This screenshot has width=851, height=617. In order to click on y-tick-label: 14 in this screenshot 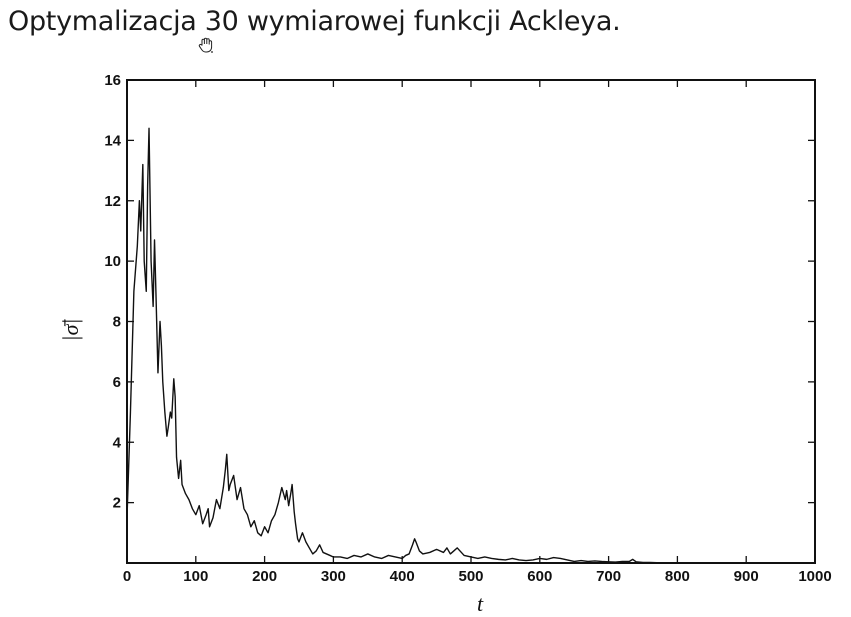, I will do `click(112, 140)`.